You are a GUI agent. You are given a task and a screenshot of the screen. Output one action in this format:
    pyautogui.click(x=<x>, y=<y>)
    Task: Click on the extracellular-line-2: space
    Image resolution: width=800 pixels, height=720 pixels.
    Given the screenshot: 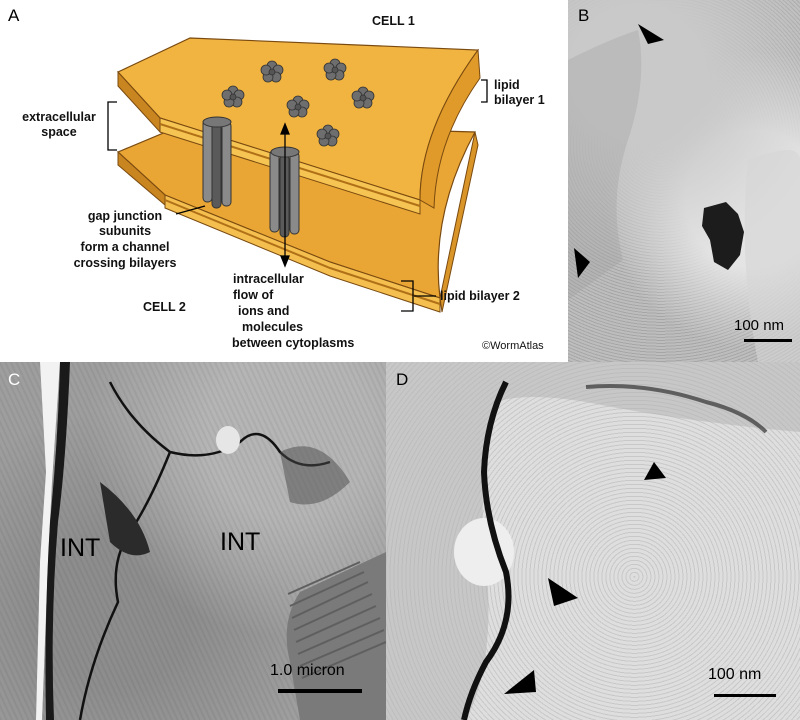 What is the action you would take?
    pyautogui.click(x=59, y=132)
    